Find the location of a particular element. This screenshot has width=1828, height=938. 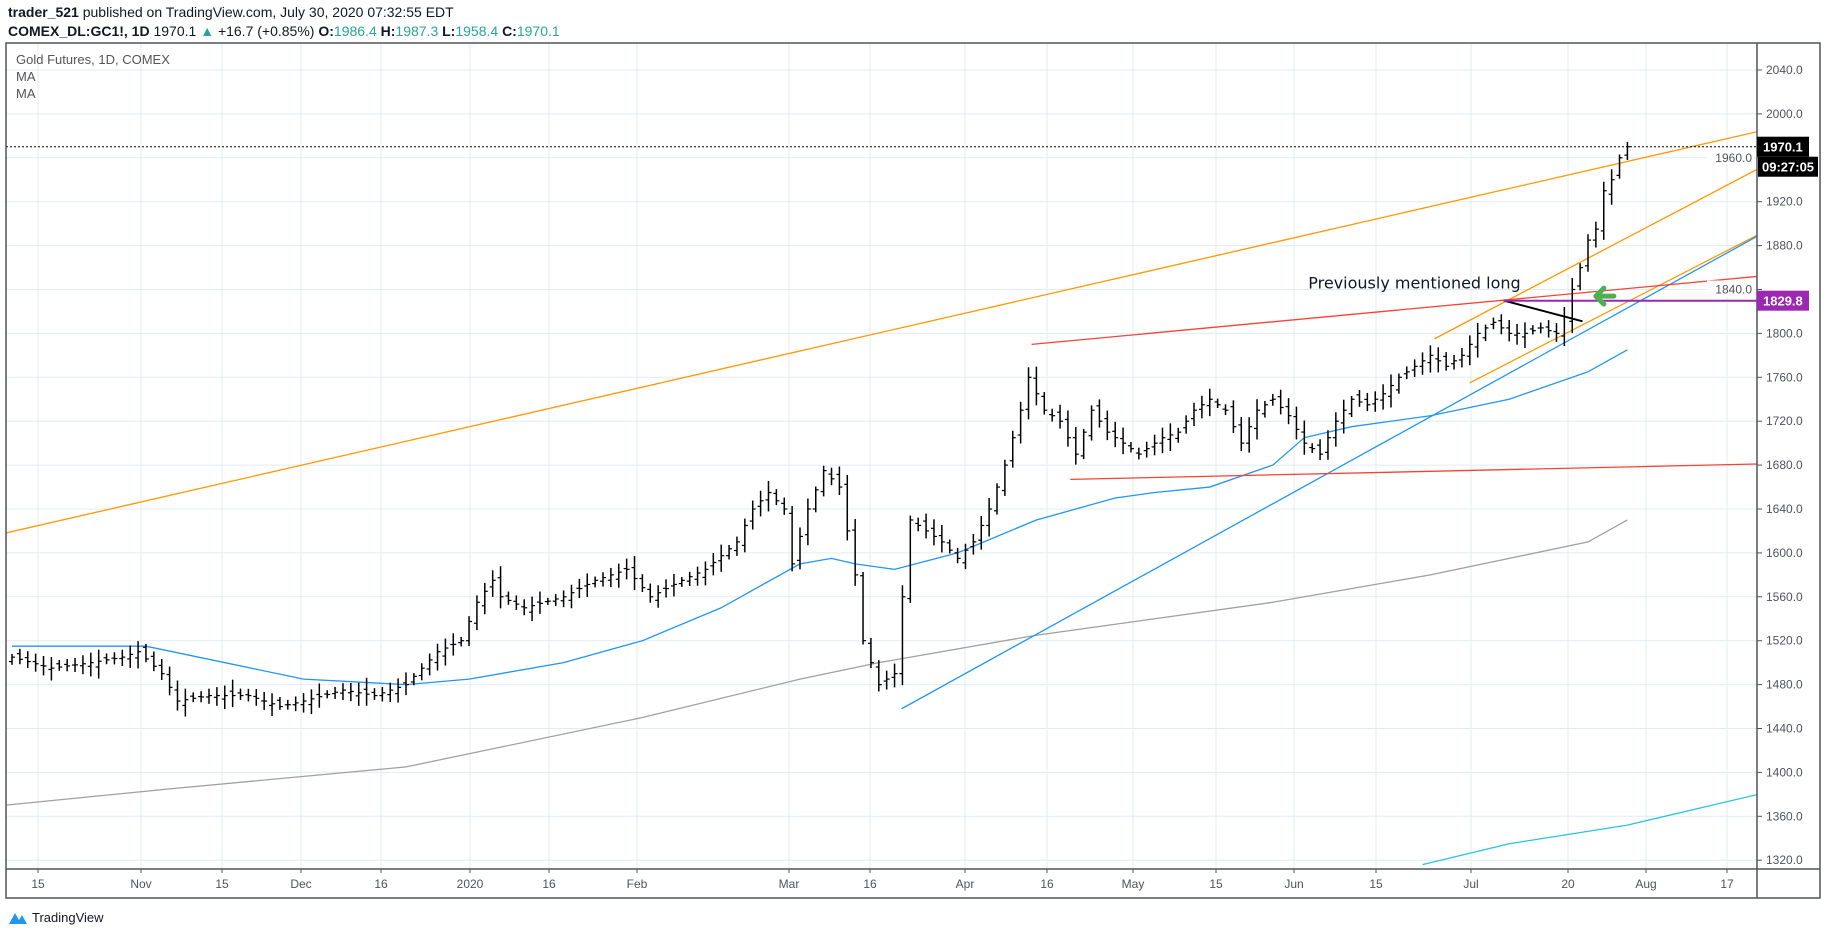

y-tick-label: 1480.0 is located at coordinates (1784, 685).